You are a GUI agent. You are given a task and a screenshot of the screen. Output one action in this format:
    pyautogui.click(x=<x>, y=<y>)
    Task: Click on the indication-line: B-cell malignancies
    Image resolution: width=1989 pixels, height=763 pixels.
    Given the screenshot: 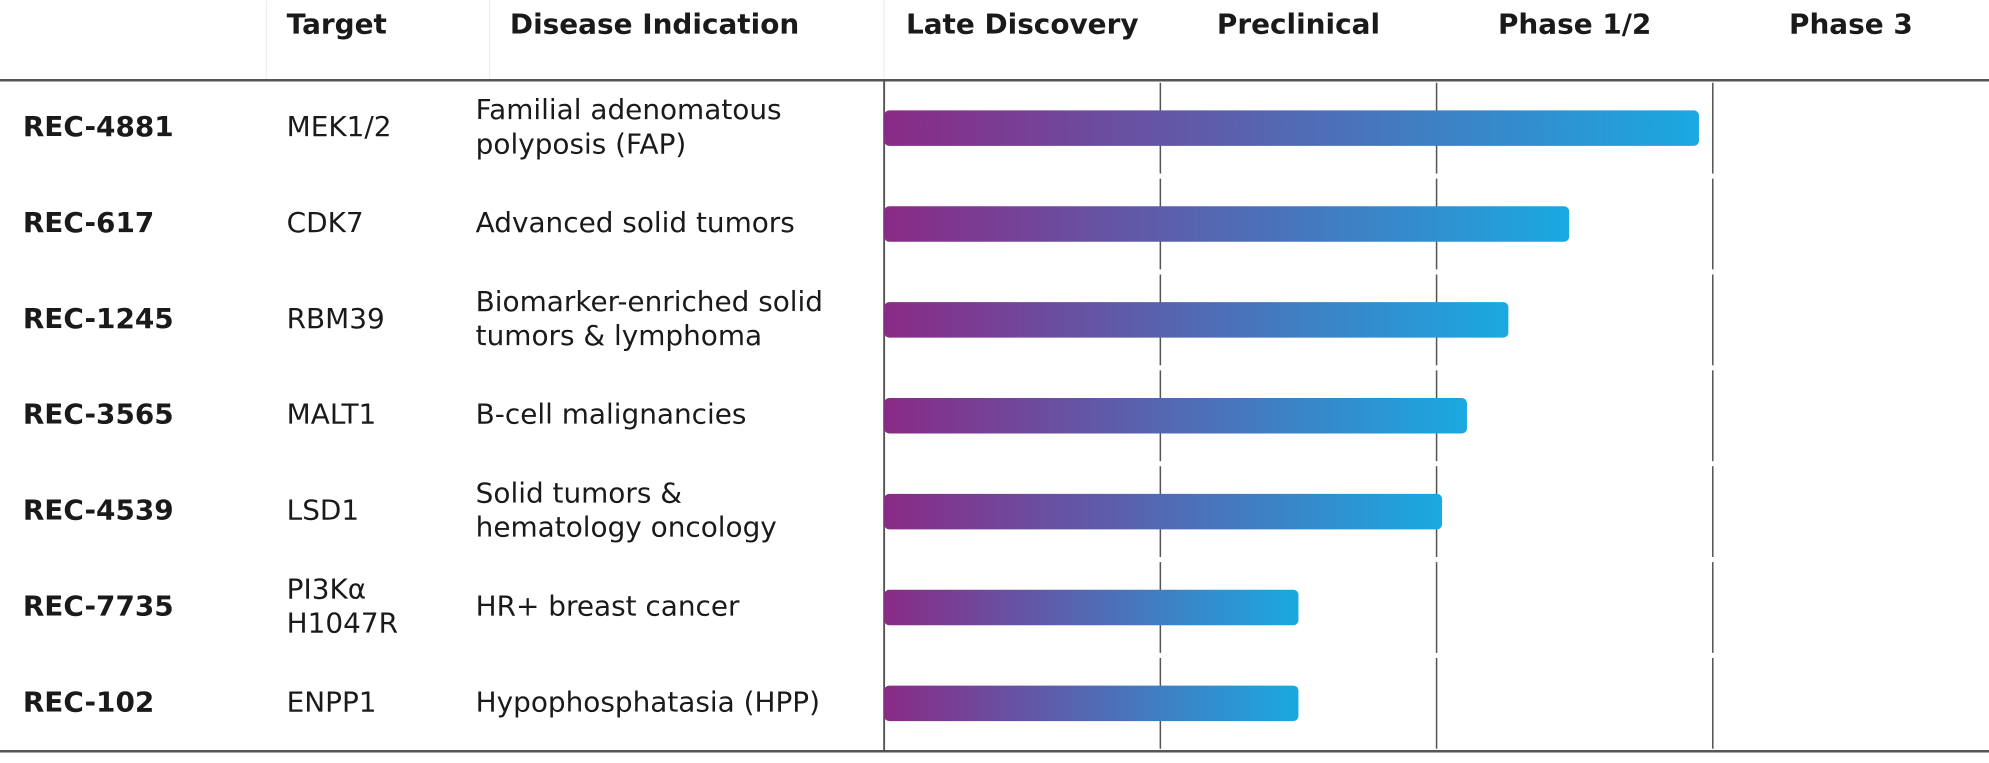 What is the action you would take?
    pyautogui.click(x=611, y=414)
    